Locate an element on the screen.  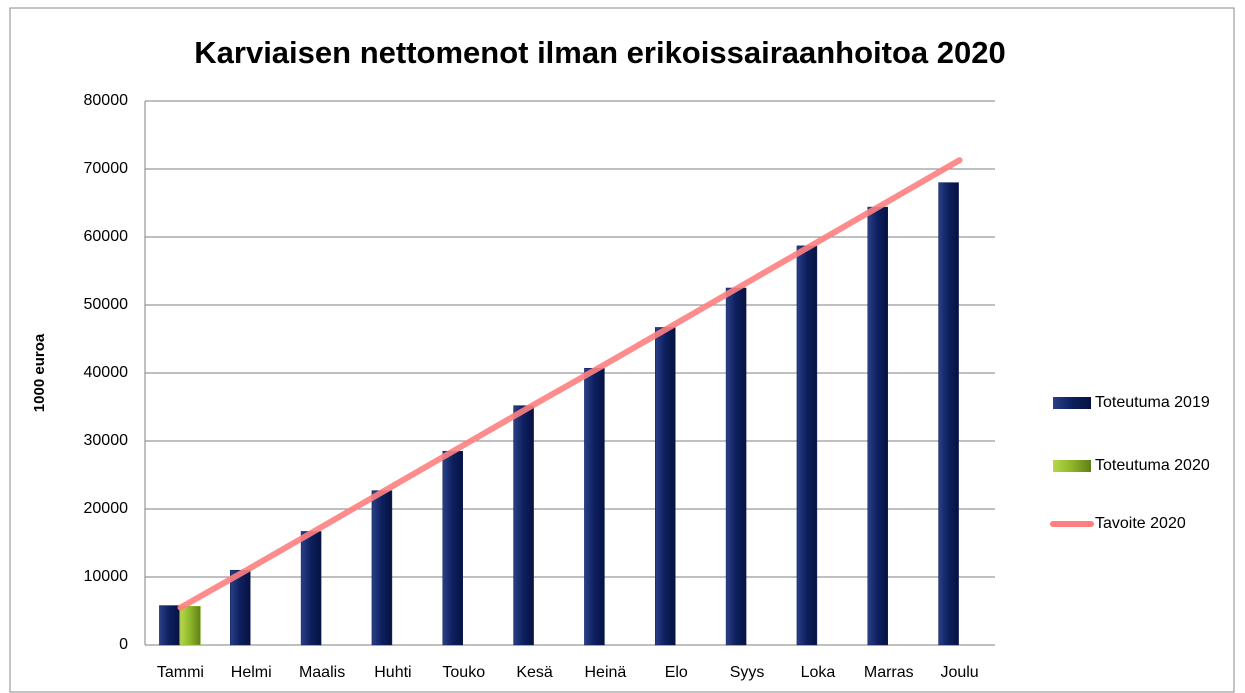
y-tick-label: 50000 is located at coordinates (106, 304).